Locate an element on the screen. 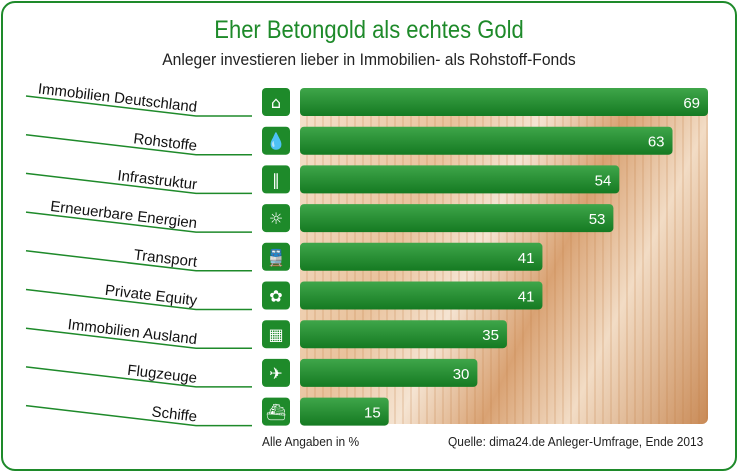 The width and height of the screenshot is (738, 472). airplane-icon: ✈ is located at coordinates (275, 373).